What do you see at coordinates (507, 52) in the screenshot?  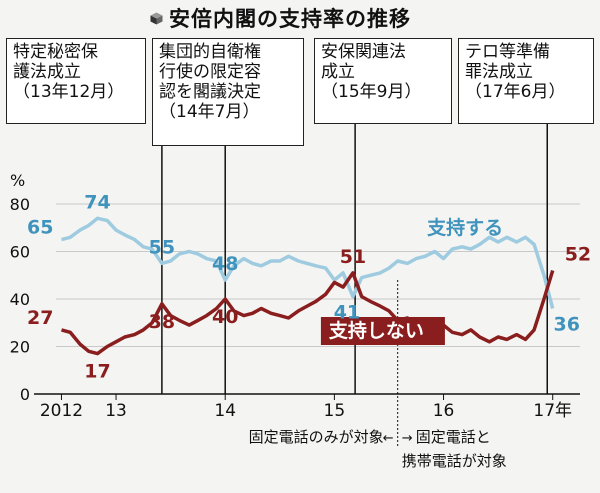 I see `event-line: テロ等準備` at bounding box center [507, 52].